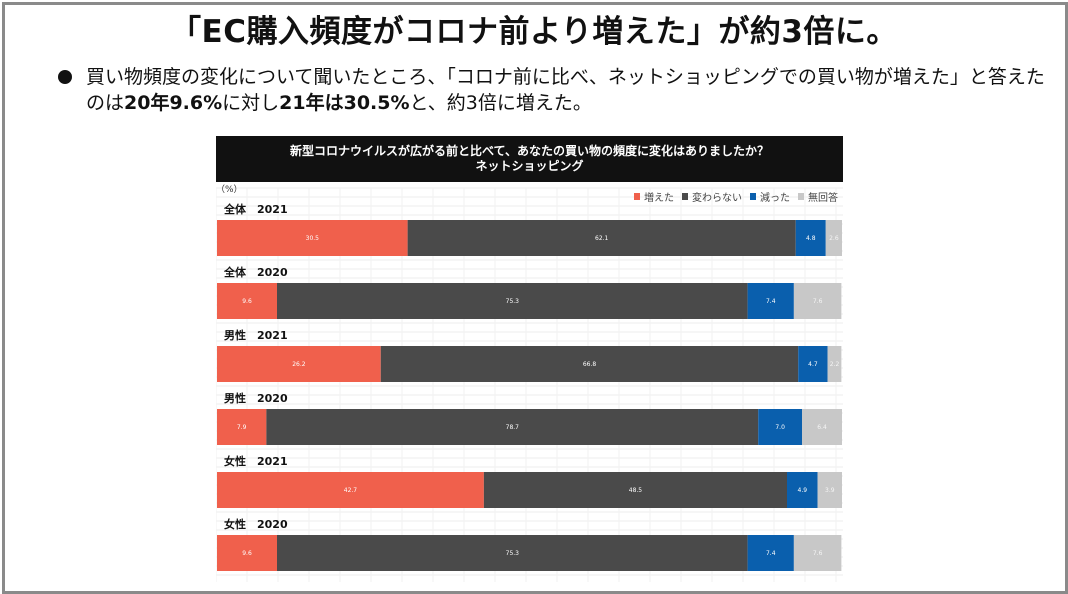 The height and width of the screenshot is (594, 1068). I want to click on data-label: 7.0, so click(780, 427).